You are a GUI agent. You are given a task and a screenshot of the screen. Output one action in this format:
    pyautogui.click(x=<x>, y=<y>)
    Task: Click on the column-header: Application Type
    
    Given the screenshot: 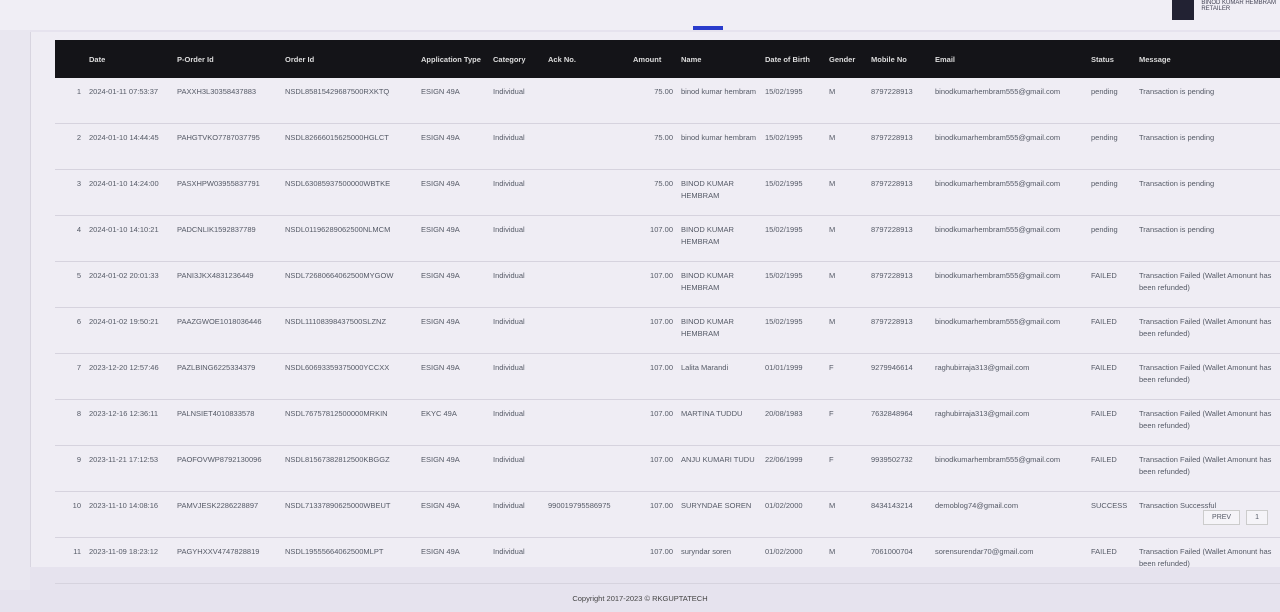 What is the action you would take?
    pyautogui.click(x=453, y=59)
    